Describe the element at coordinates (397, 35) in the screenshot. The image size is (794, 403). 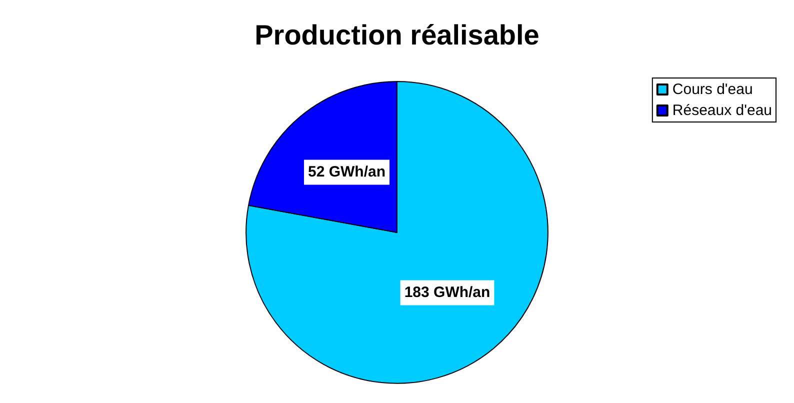
I see `chart-title: Production réalisable` at that location.